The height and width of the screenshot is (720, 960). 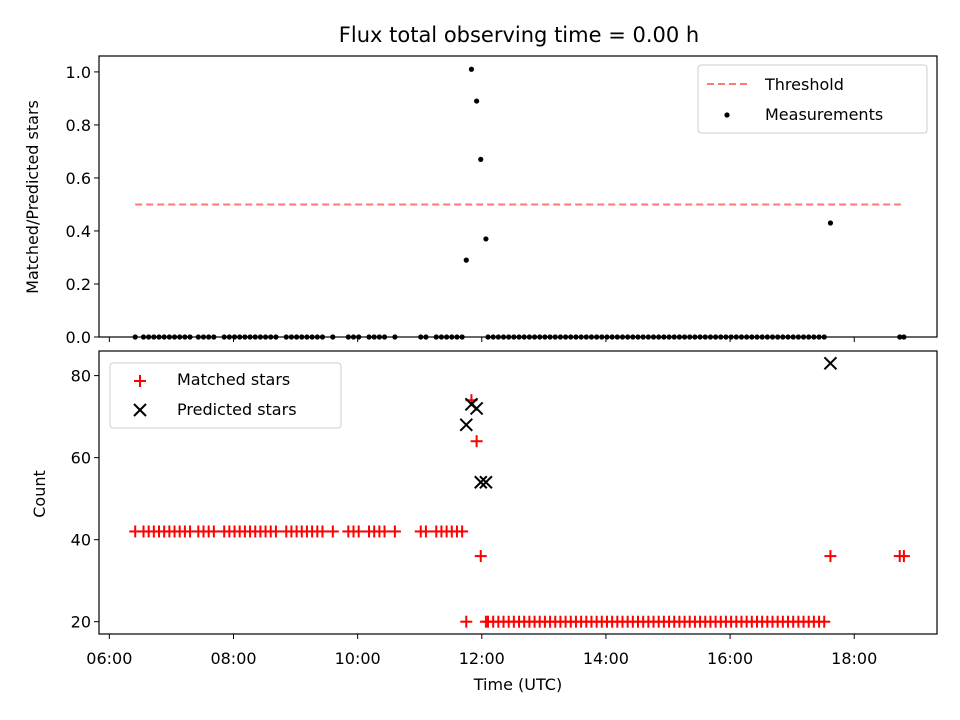 What do you see at coordinates (233, 379) in the screenshot?
I see `matched-legend-label: Matched stars` at bounding box center [233, 379].